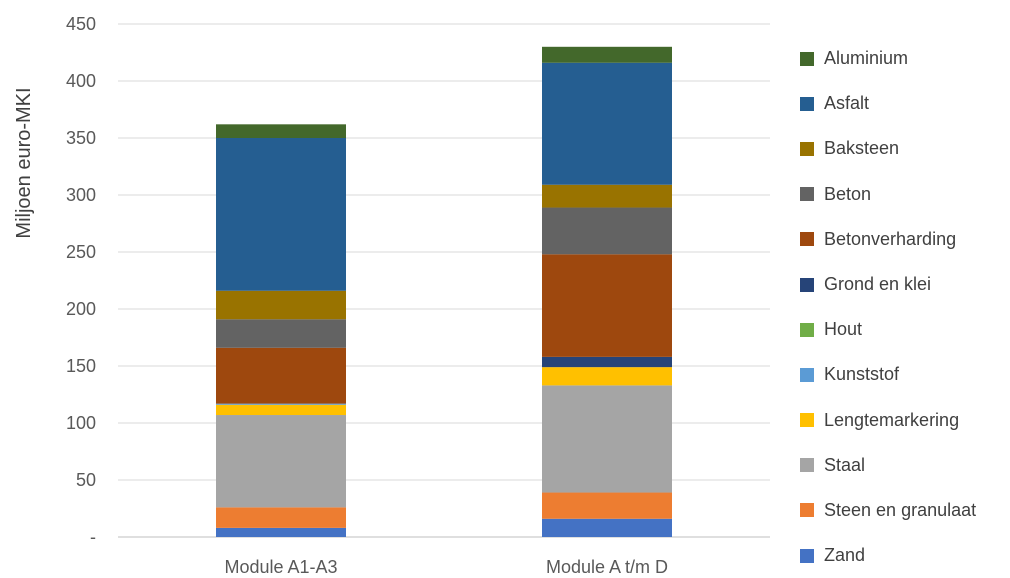  I want to click on legend-label: Betonverharding, so click(890, 238).